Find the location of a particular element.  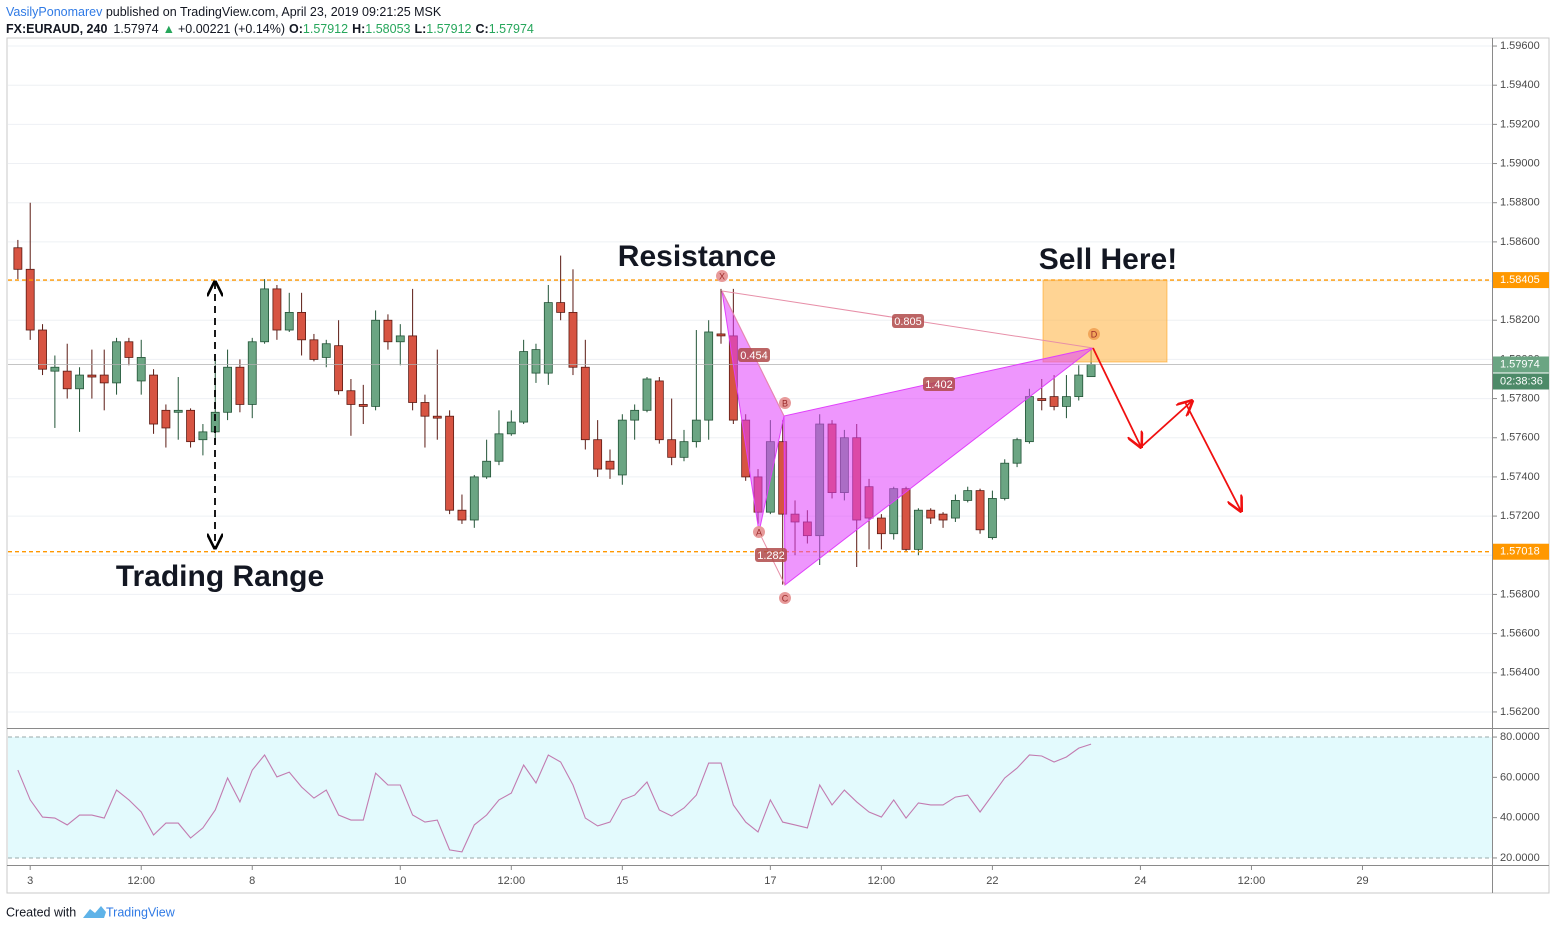

sell-zone is located at coordinates (1105, 321).